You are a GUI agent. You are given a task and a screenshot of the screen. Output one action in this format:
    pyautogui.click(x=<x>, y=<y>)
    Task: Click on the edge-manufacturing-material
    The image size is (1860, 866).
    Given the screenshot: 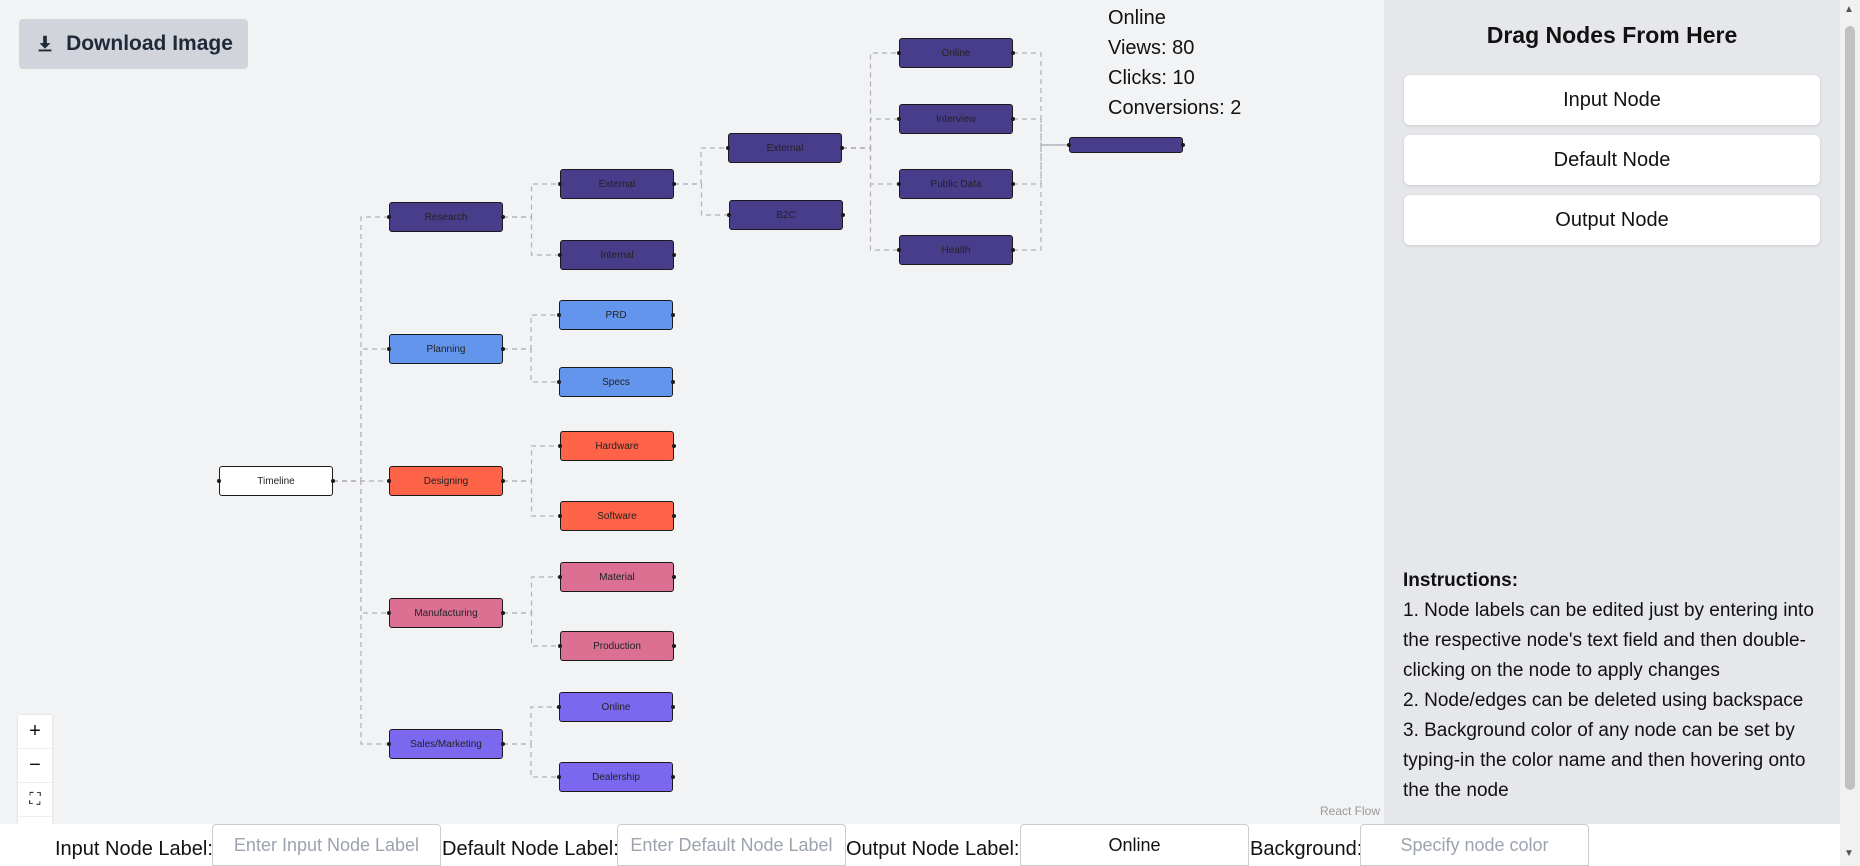 What is the action you would take?
    pyautogui.click(x=531, y=595)
    